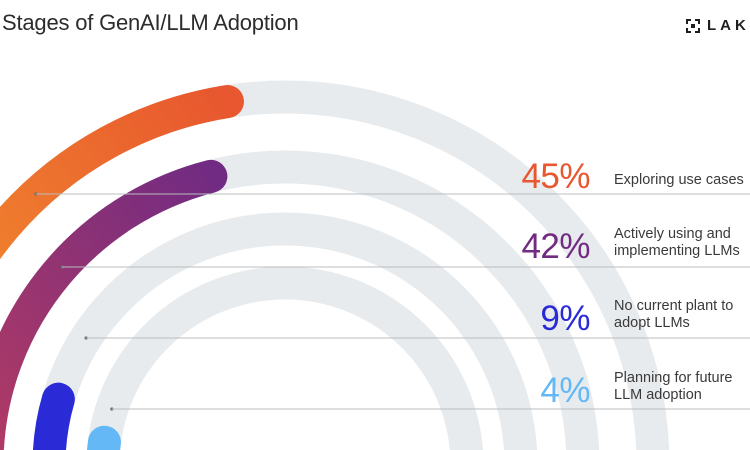  What do you see at coordinates (555, 176) in the screenshot?
I see `value-label-0: 45%` at bounding box center [555, 176].